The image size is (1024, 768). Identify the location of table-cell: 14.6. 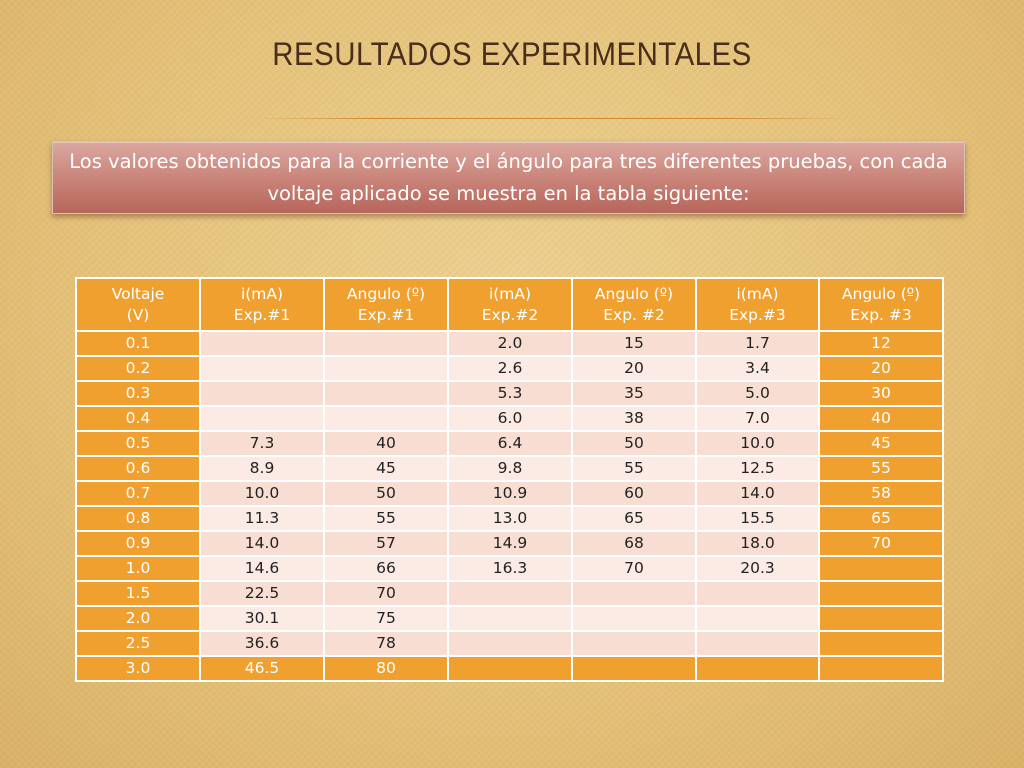
(262, 568).